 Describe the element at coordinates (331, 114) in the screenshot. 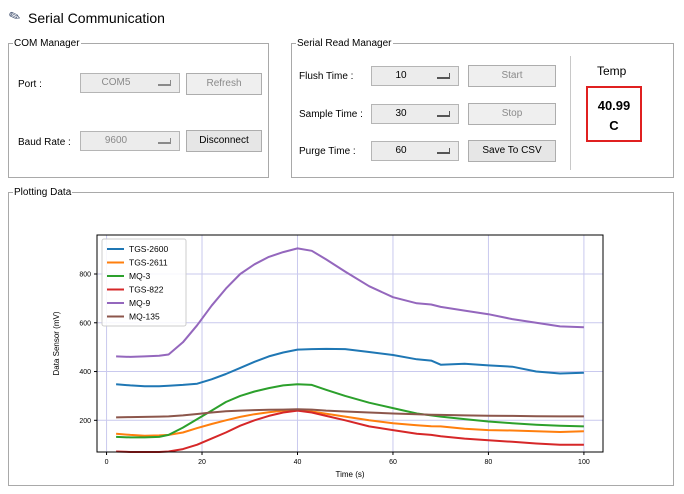

I see `sample-time-label: Sample Time :` at that location.